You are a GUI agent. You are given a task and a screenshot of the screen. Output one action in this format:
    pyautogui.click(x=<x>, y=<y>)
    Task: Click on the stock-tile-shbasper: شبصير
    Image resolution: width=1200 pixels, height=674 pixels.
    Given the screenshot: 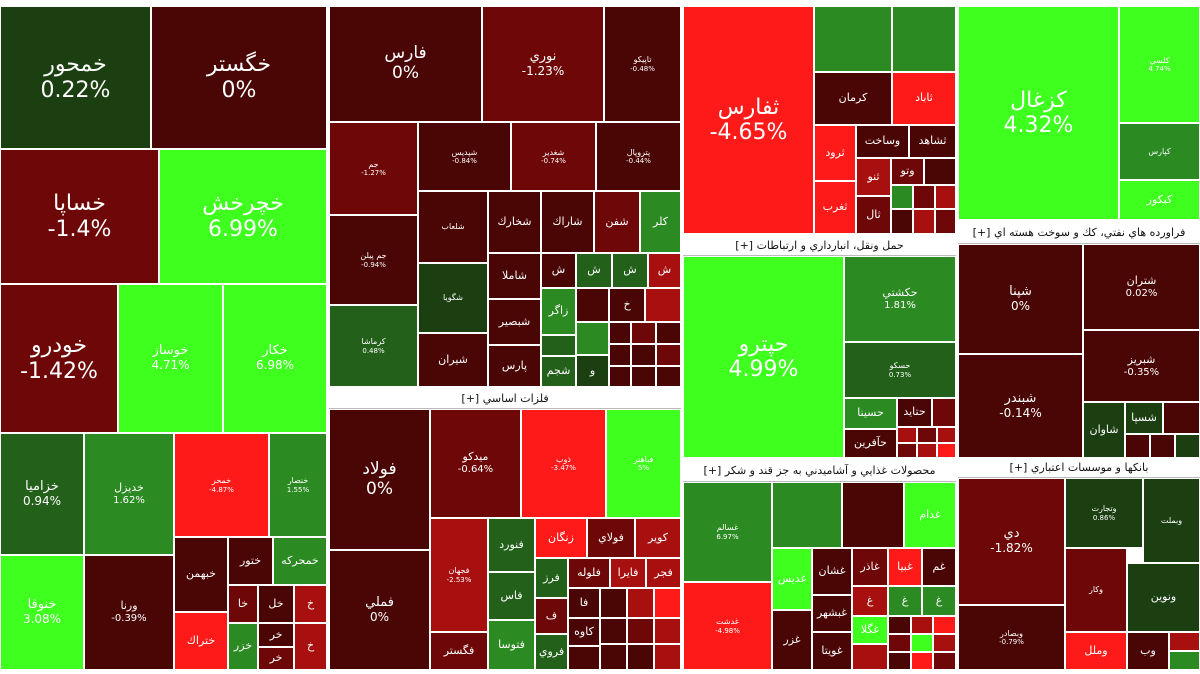 What is the action you would take?
    pyautogui.click(x=514, y=322)
    